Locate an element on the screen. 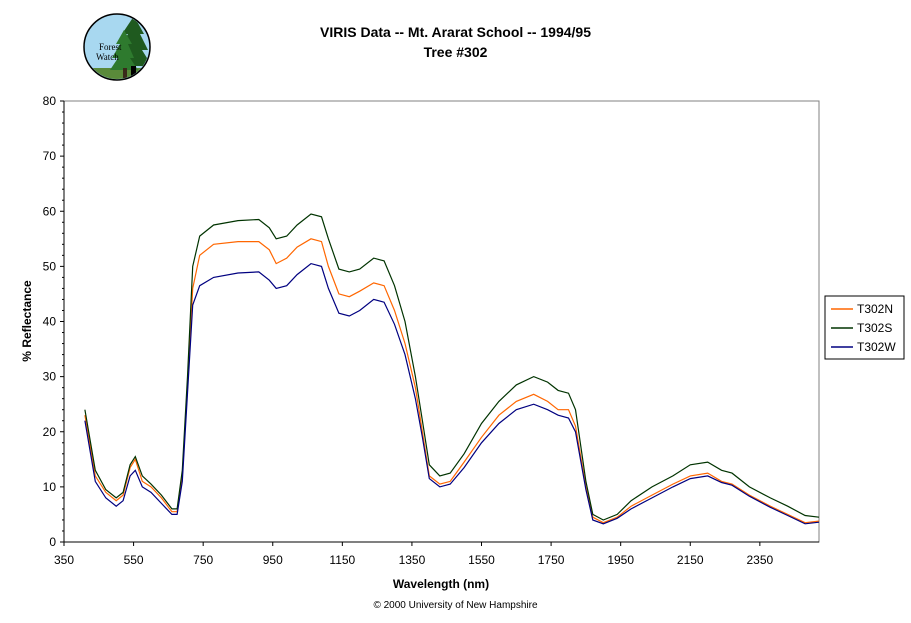  y-tick-label: 70 is located at coordinates (50, 156).